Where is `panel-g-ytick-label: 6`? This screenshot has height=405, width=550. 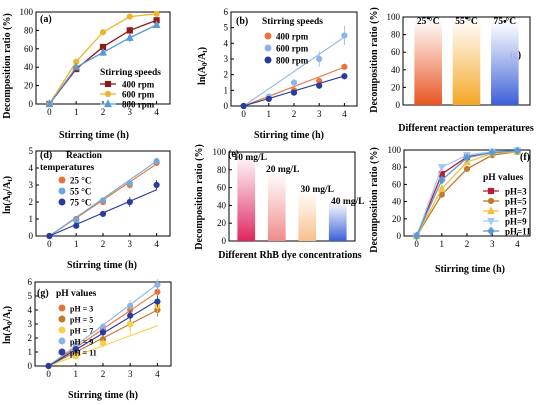
panel-g-ytick-label: 6 is located at coordinates (30, 282).